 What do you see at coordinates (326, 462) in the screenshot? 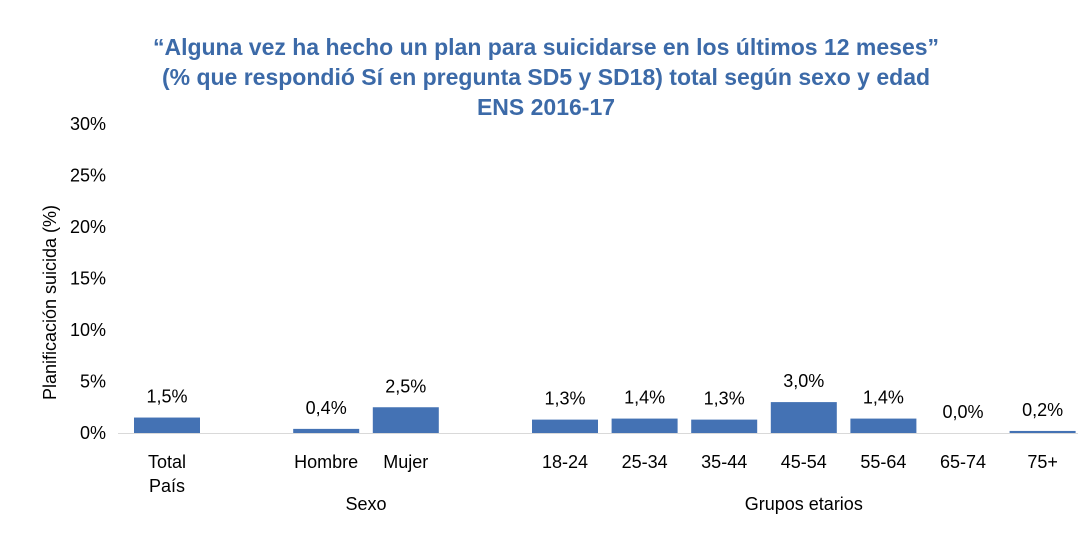
I see `category-label: Hombre` at bounding box center [326, 462].